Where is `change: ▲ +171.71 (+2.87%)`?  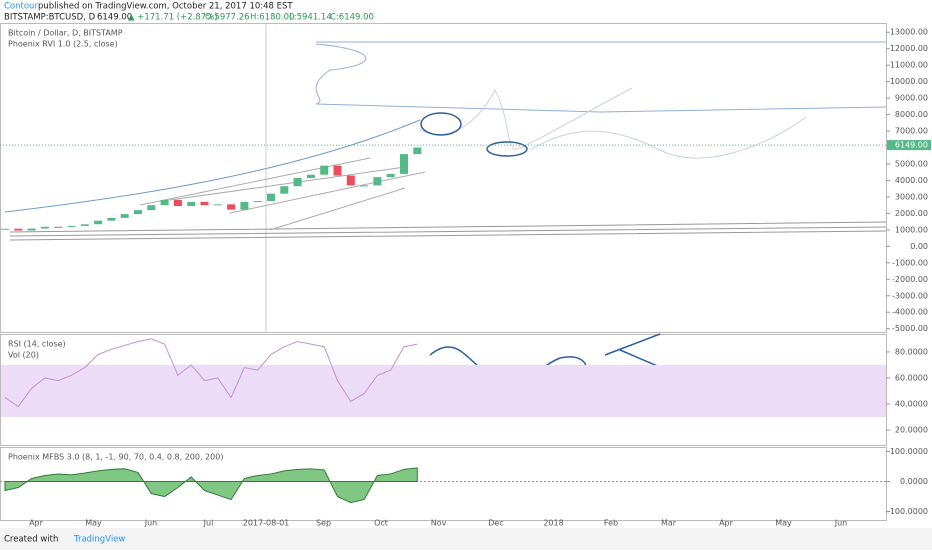
change: ▲ +171.71 (+2.87%) is located at coordinates (173, 18).